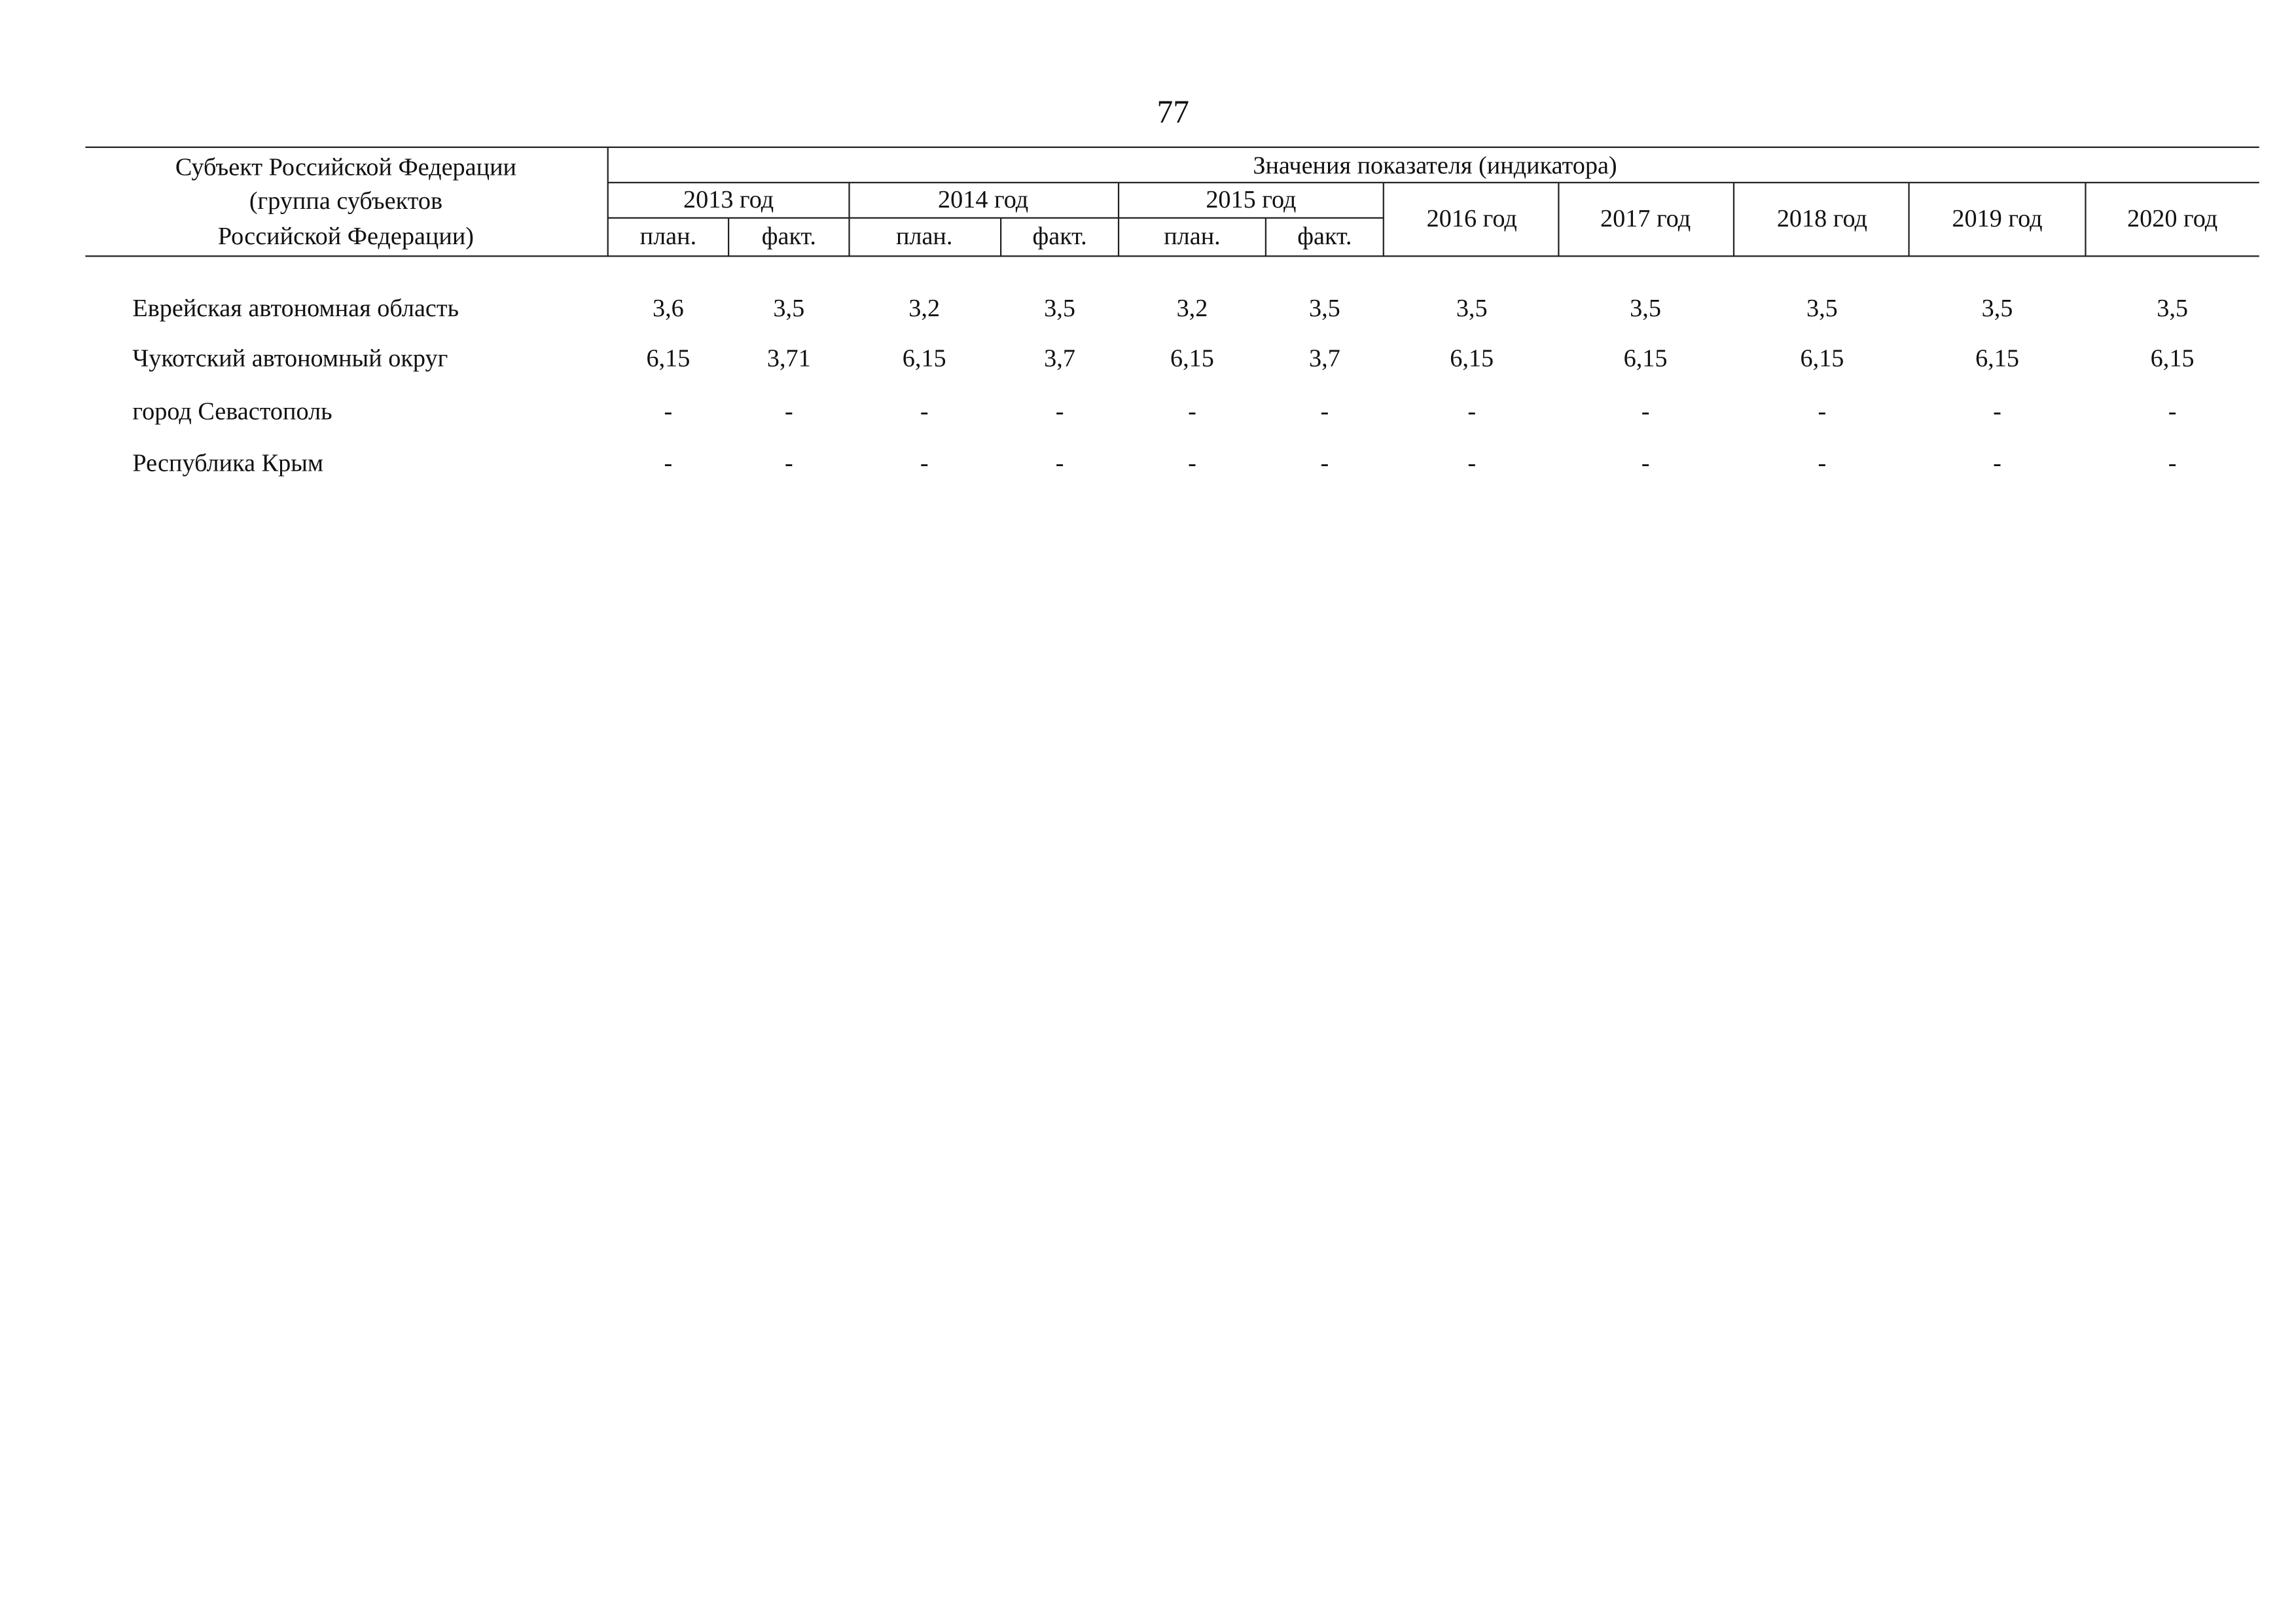  Describe the element at coordinates (668, 308) in the screenshot. I see `cell-value: 3,6` at that location.